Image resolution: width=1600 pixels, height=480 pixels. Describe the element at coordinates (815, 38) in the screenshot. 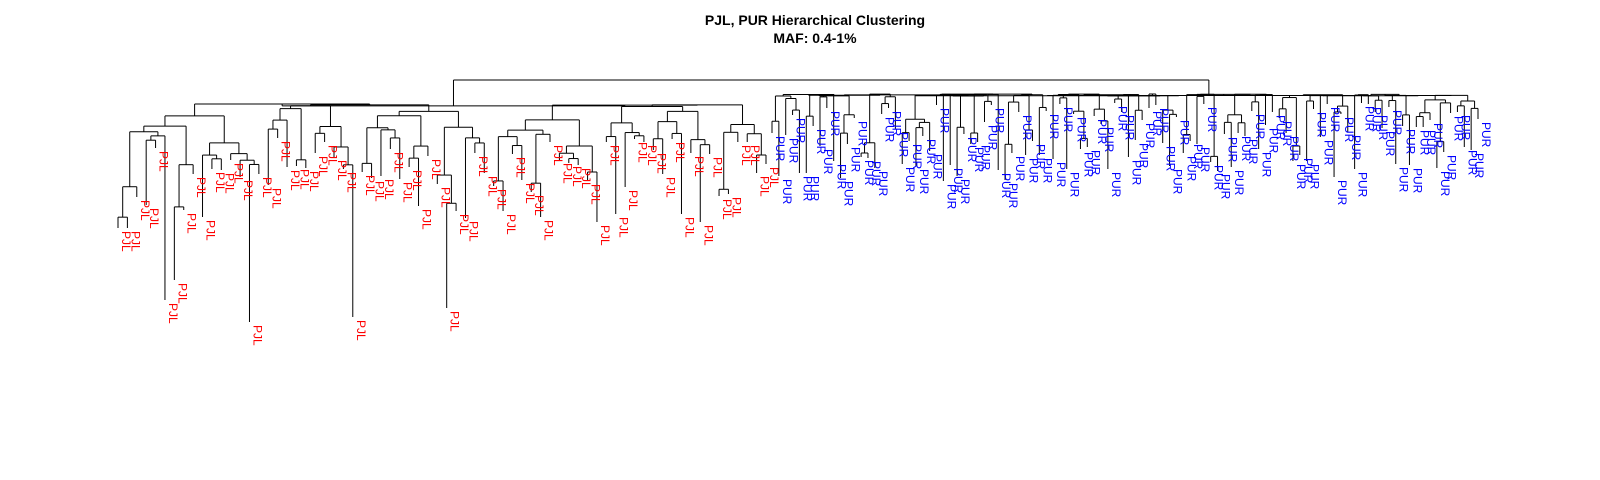

I see `plot-subtitle: MAF: 0.4-1%` at that location.